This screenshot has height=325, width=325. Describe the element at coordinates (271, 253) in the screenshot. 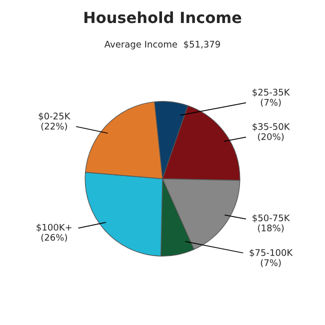

I see `slice-label: $75-100K` at that location.